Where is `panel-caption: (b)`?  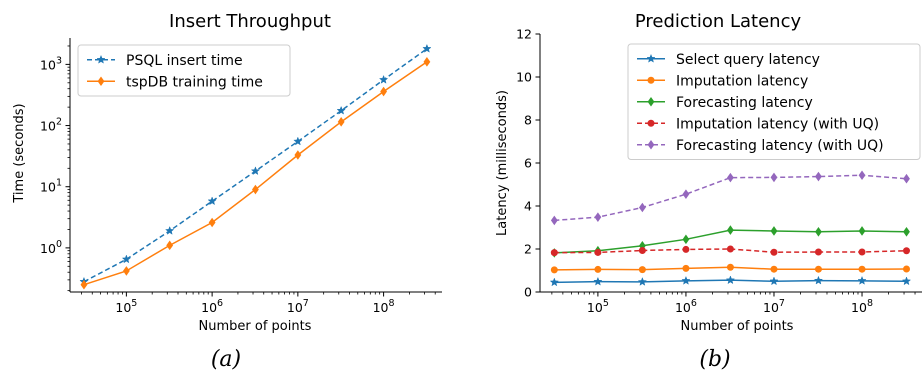 panel-caption: (b) is located at coordinates (714, 359).